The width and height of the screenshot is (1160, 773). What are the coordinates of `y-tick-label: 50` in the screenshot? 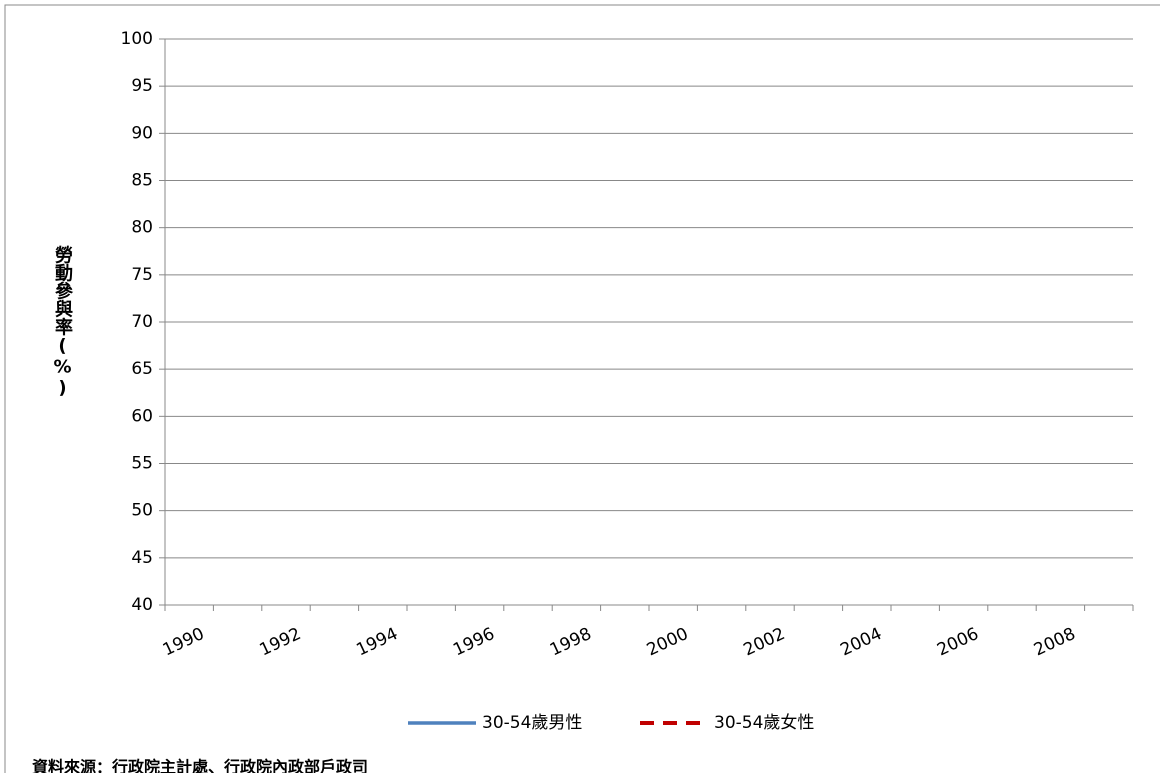 It's located at (142, 511).